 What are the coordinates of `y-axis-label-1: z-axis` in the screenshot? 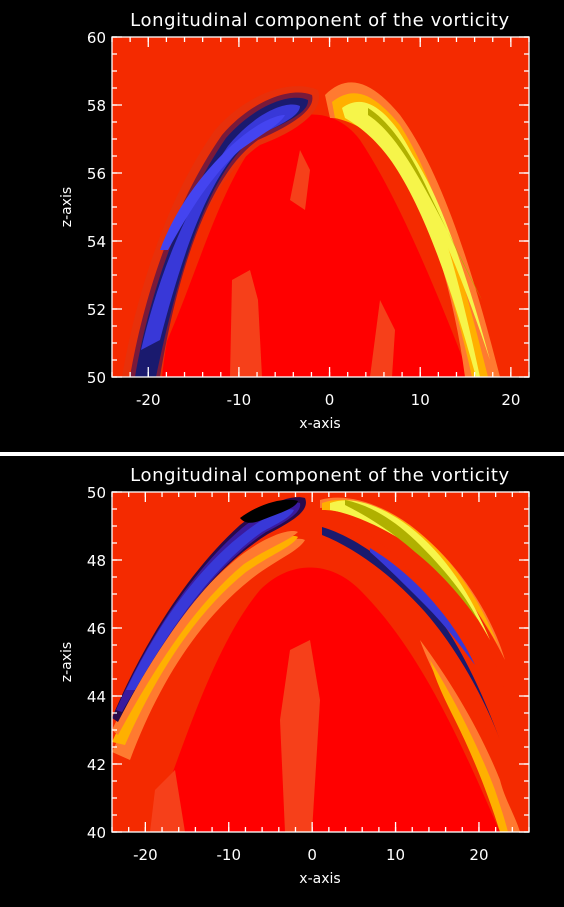 It's located at (67, 207).